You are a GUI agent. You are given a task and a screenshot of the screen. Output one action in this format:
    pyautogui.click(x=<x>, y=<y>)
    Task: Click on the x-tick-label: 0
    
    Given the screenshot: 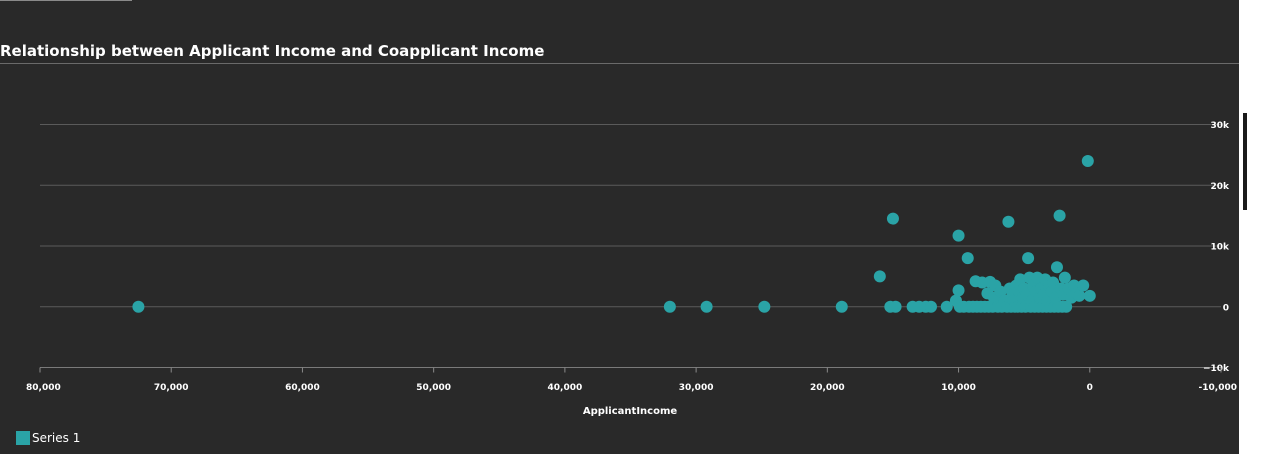 What is the action you would take?
    pyautogui.click(x=1090, y=388)
    